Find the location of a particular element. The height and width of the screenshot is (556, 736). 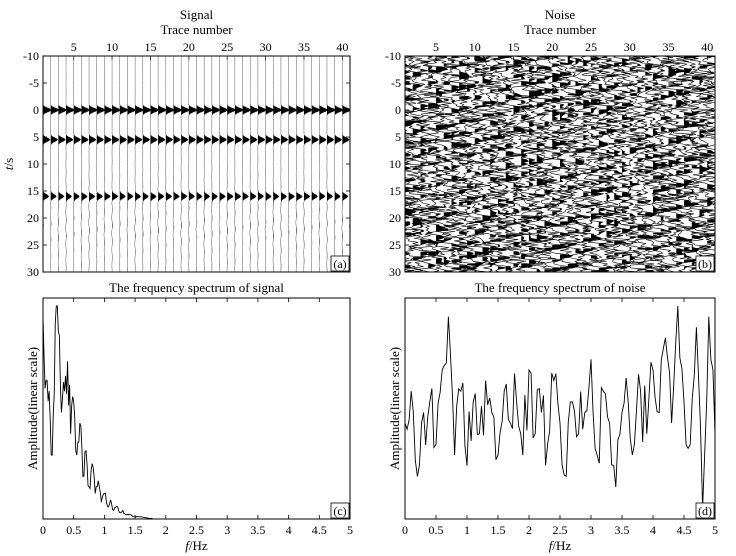

x-tick-label: 4.5 is located at coordinates (319, 530).